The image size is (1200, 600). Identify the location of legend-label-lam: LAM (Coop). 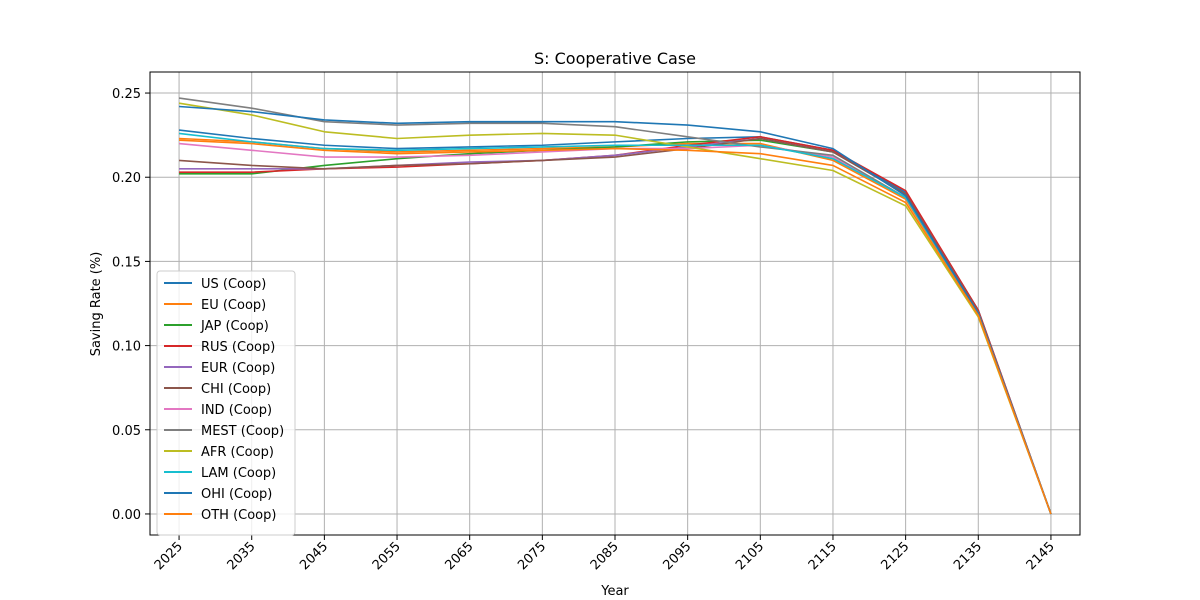
(238, 473).